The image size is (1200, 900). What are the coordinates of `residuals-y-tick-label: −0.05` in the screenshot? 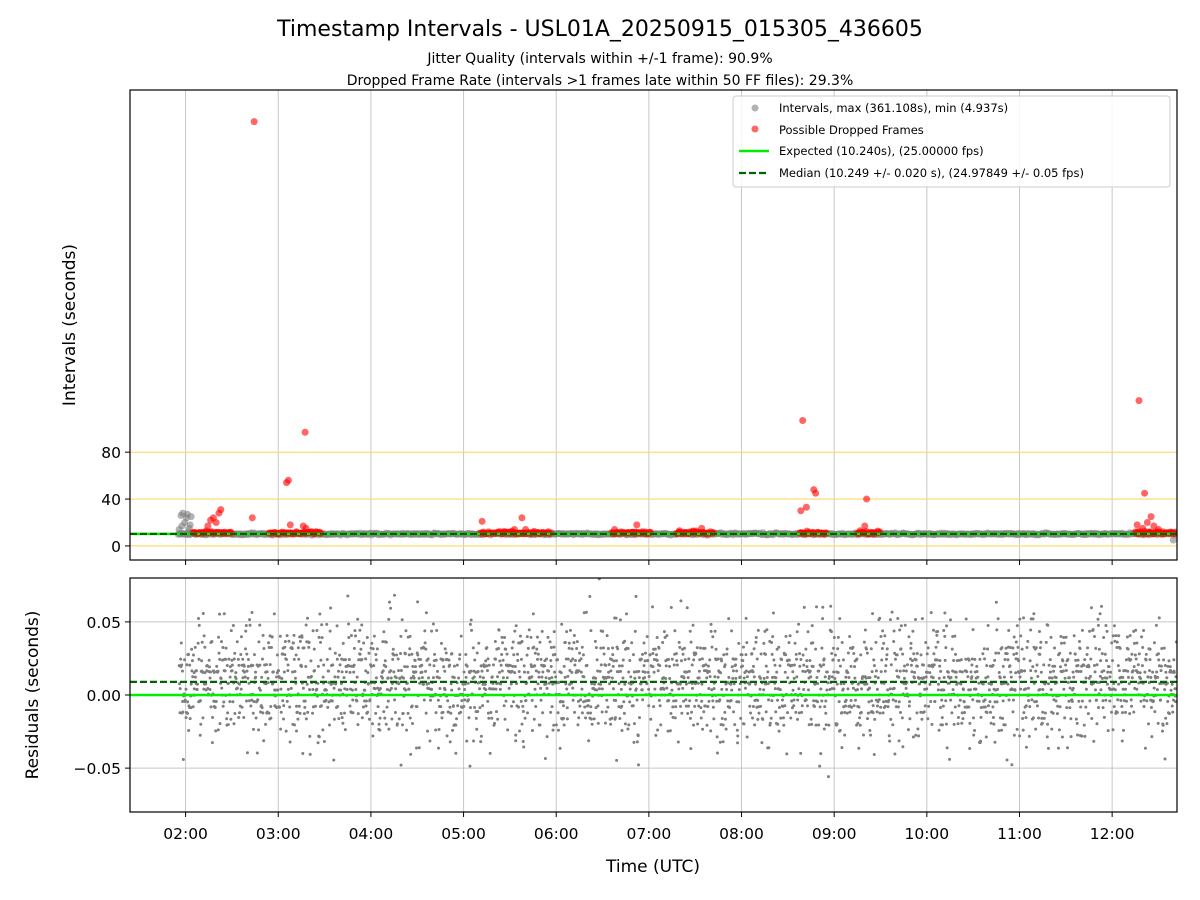 It's located at (98, 769).